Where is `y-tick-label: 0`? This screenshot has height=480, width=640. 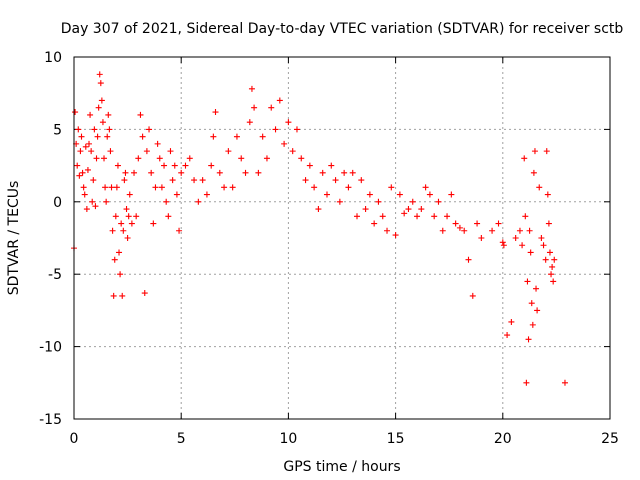 y-tick-label: 0 is located at coordinates (57, 203).